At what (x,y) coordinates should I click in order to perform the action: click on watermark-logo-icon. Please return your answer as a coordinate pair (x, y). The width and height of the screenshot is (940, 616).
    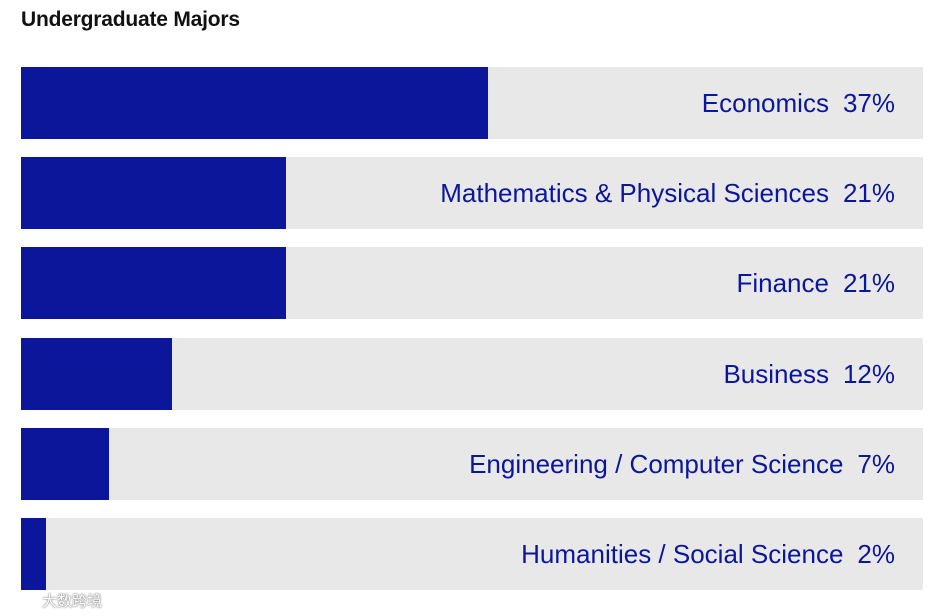
    Looking at the image, I should click on (21, 600).